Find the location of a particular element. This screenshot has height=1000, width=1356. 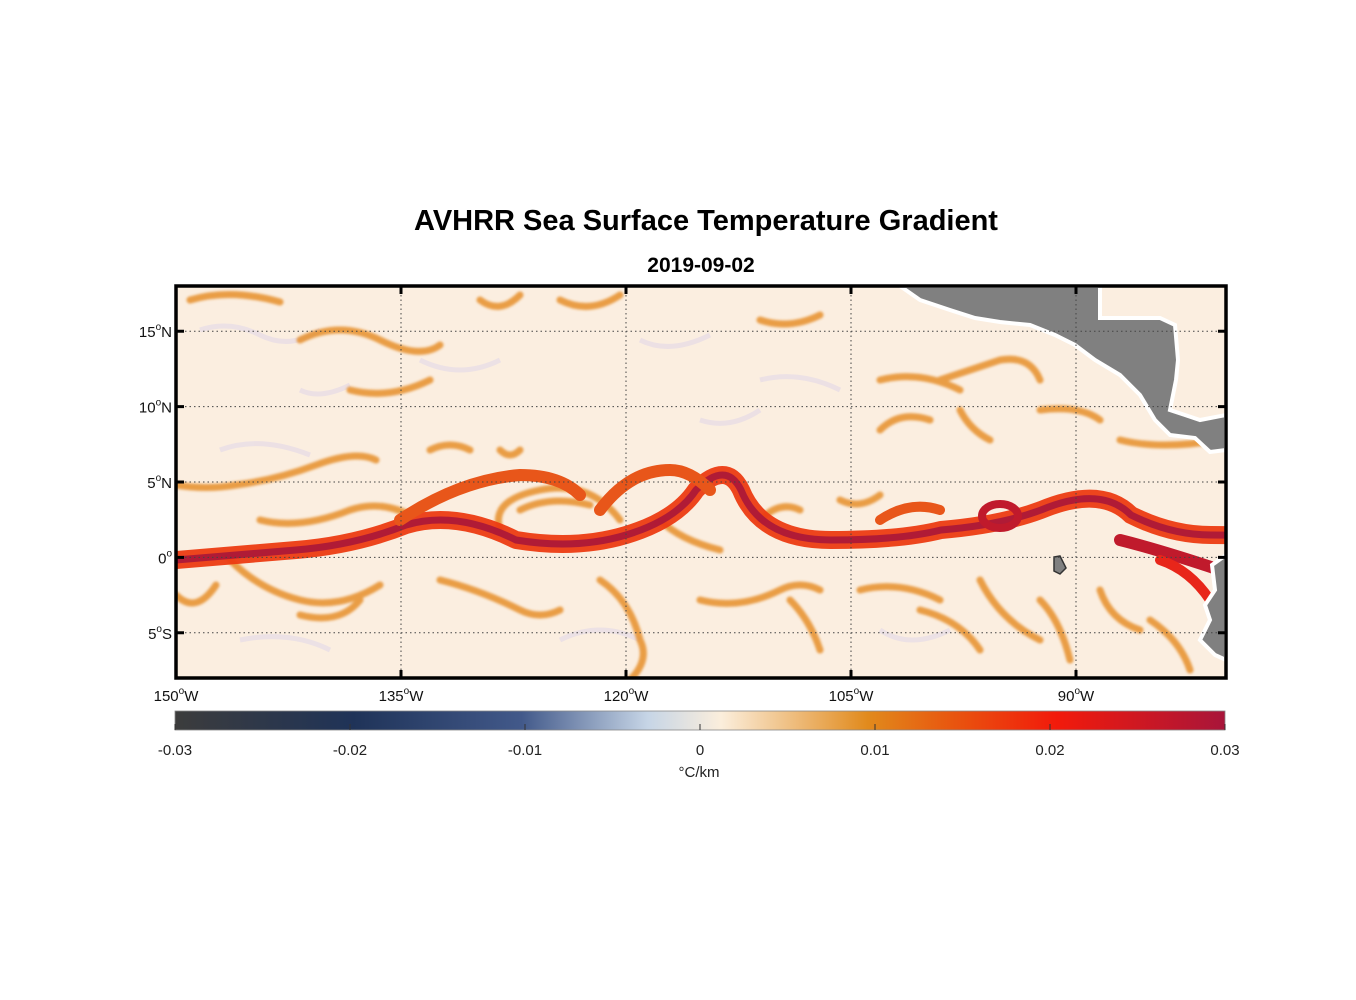

lon-tick-label: 120oW is located at coordinates (627, 695).